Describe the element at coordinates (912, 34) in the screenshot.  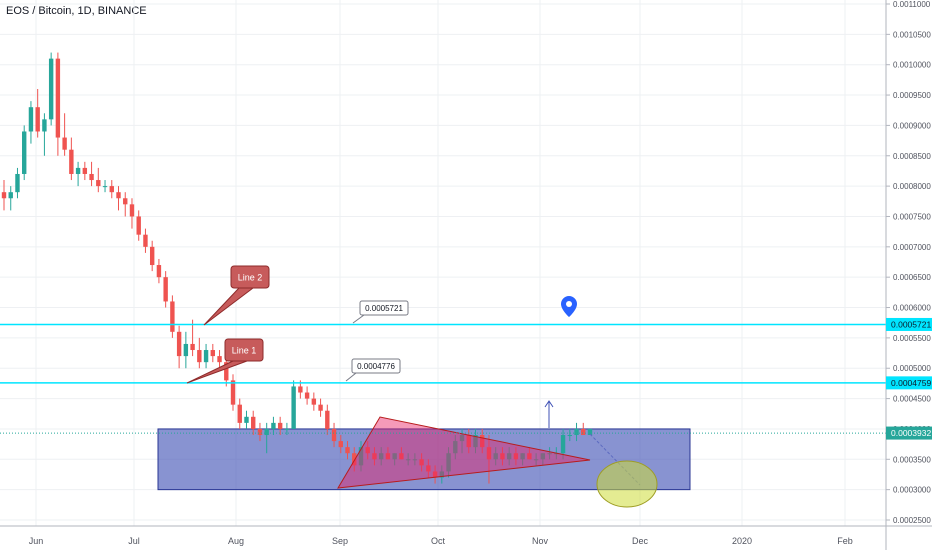
I see `y-tick-label: 0.0010500` at that location.